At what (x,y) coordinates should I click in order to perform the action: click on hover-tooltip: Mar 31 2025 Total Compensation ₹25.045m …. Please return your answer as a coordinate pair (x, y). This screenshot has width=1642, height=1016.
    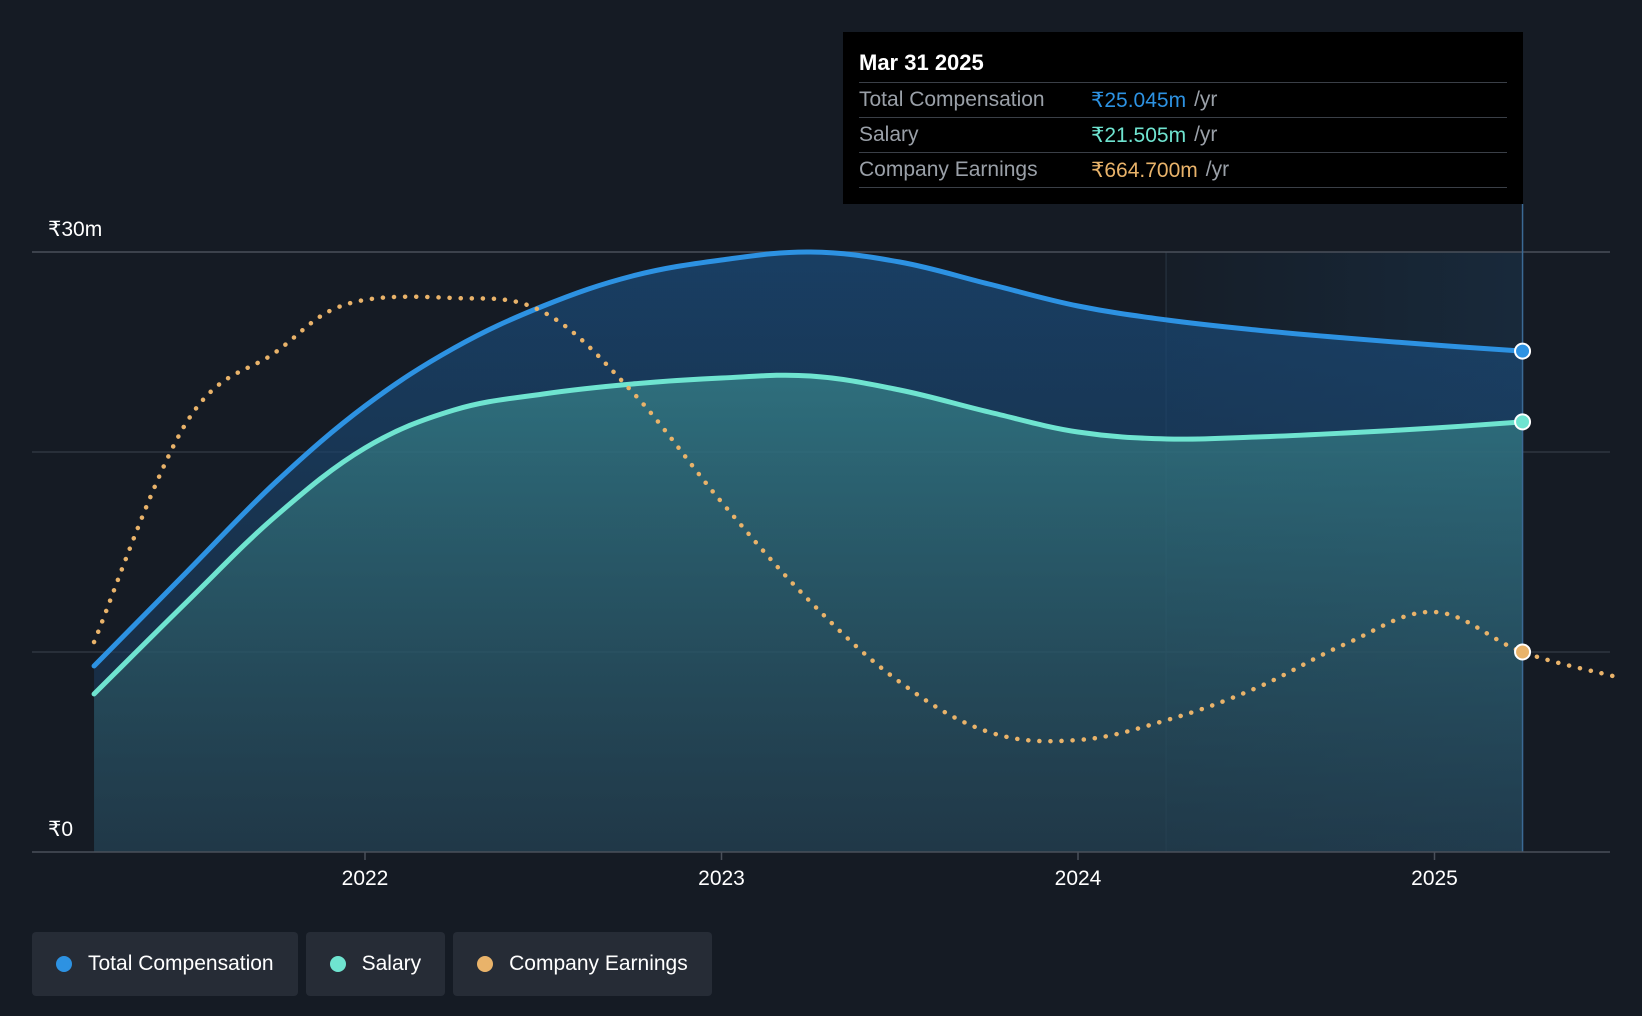
    Looking at the image, I should click on (1183, 118).